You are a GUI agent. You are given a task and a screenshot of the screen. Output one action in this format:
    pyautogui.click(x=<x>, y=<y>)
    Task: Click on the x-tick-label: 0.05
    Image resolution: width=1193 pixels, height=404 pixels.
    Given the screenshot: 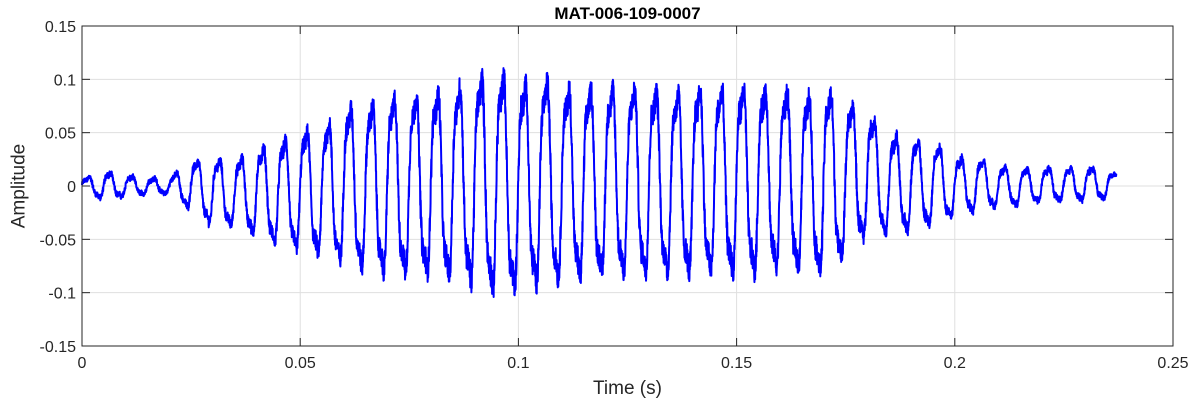 What is the action you would take?
    pyautogui.click(x=300, y=363)
    